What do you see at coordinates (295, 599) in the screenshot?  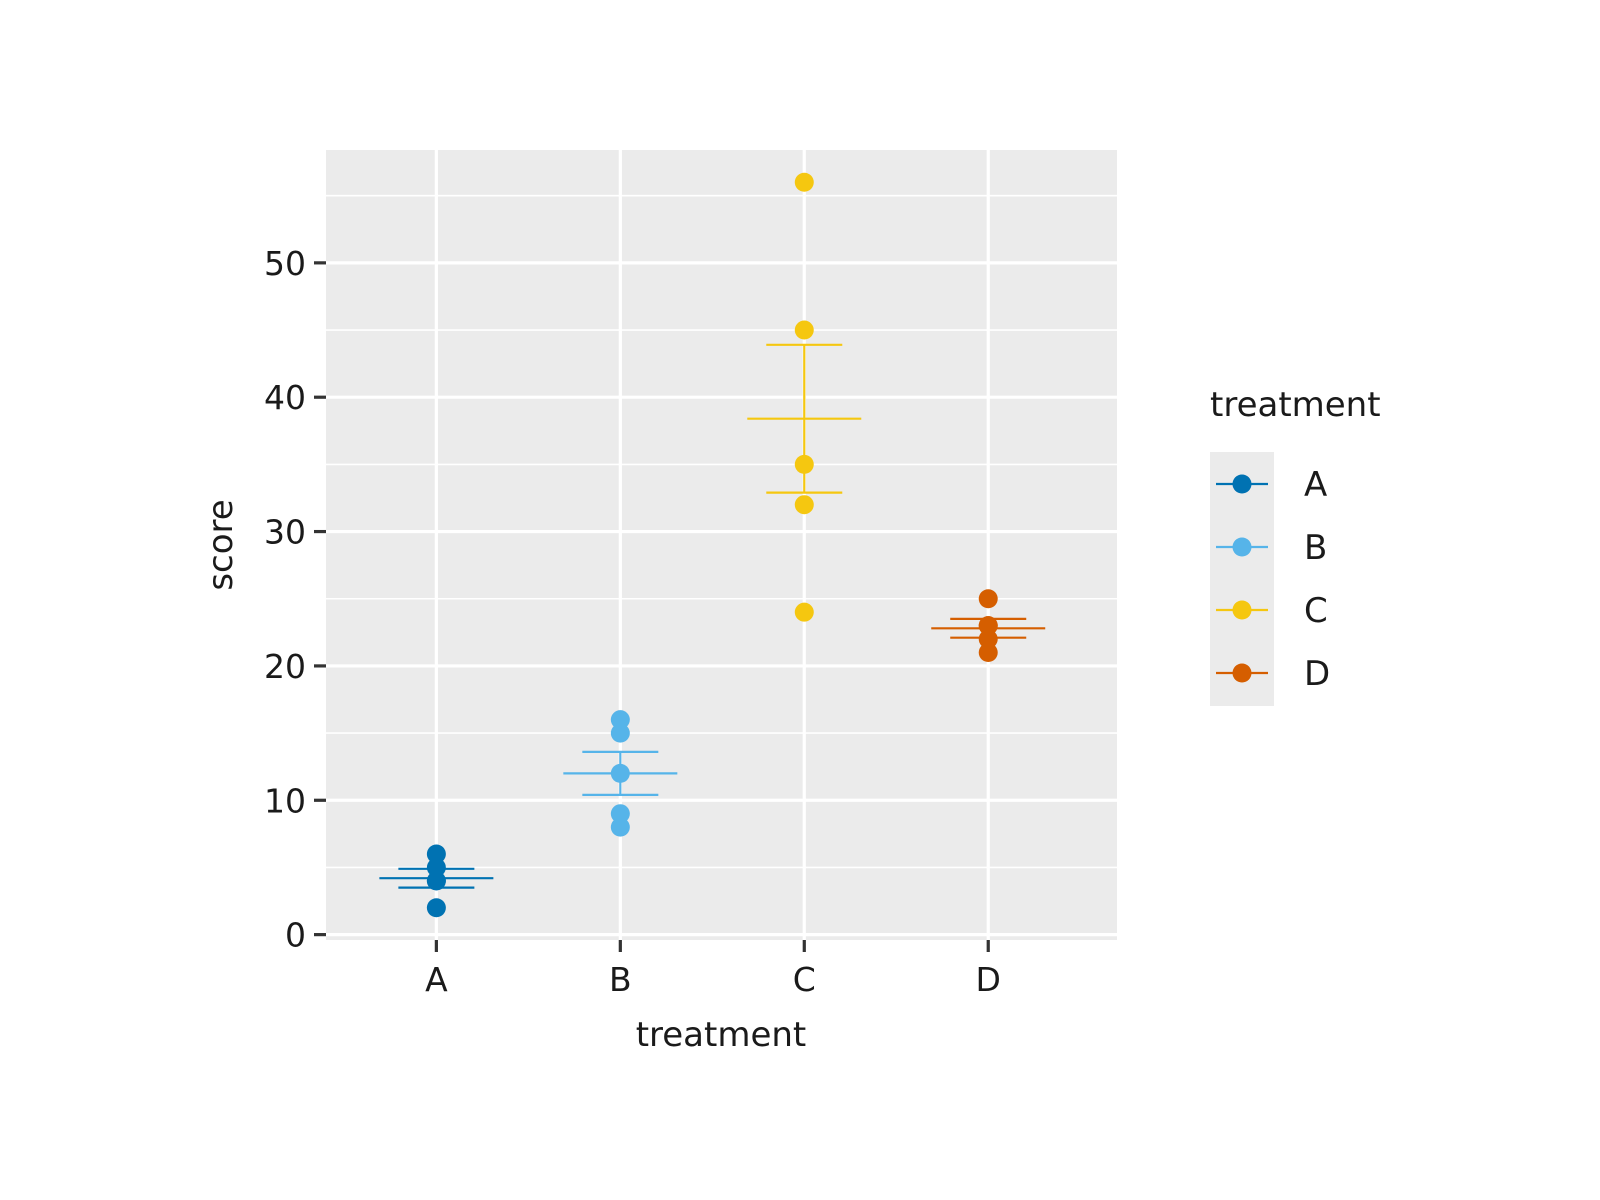 I see `y-axis: 0 10 20 30 40 50` at bounding box center [295, 599].